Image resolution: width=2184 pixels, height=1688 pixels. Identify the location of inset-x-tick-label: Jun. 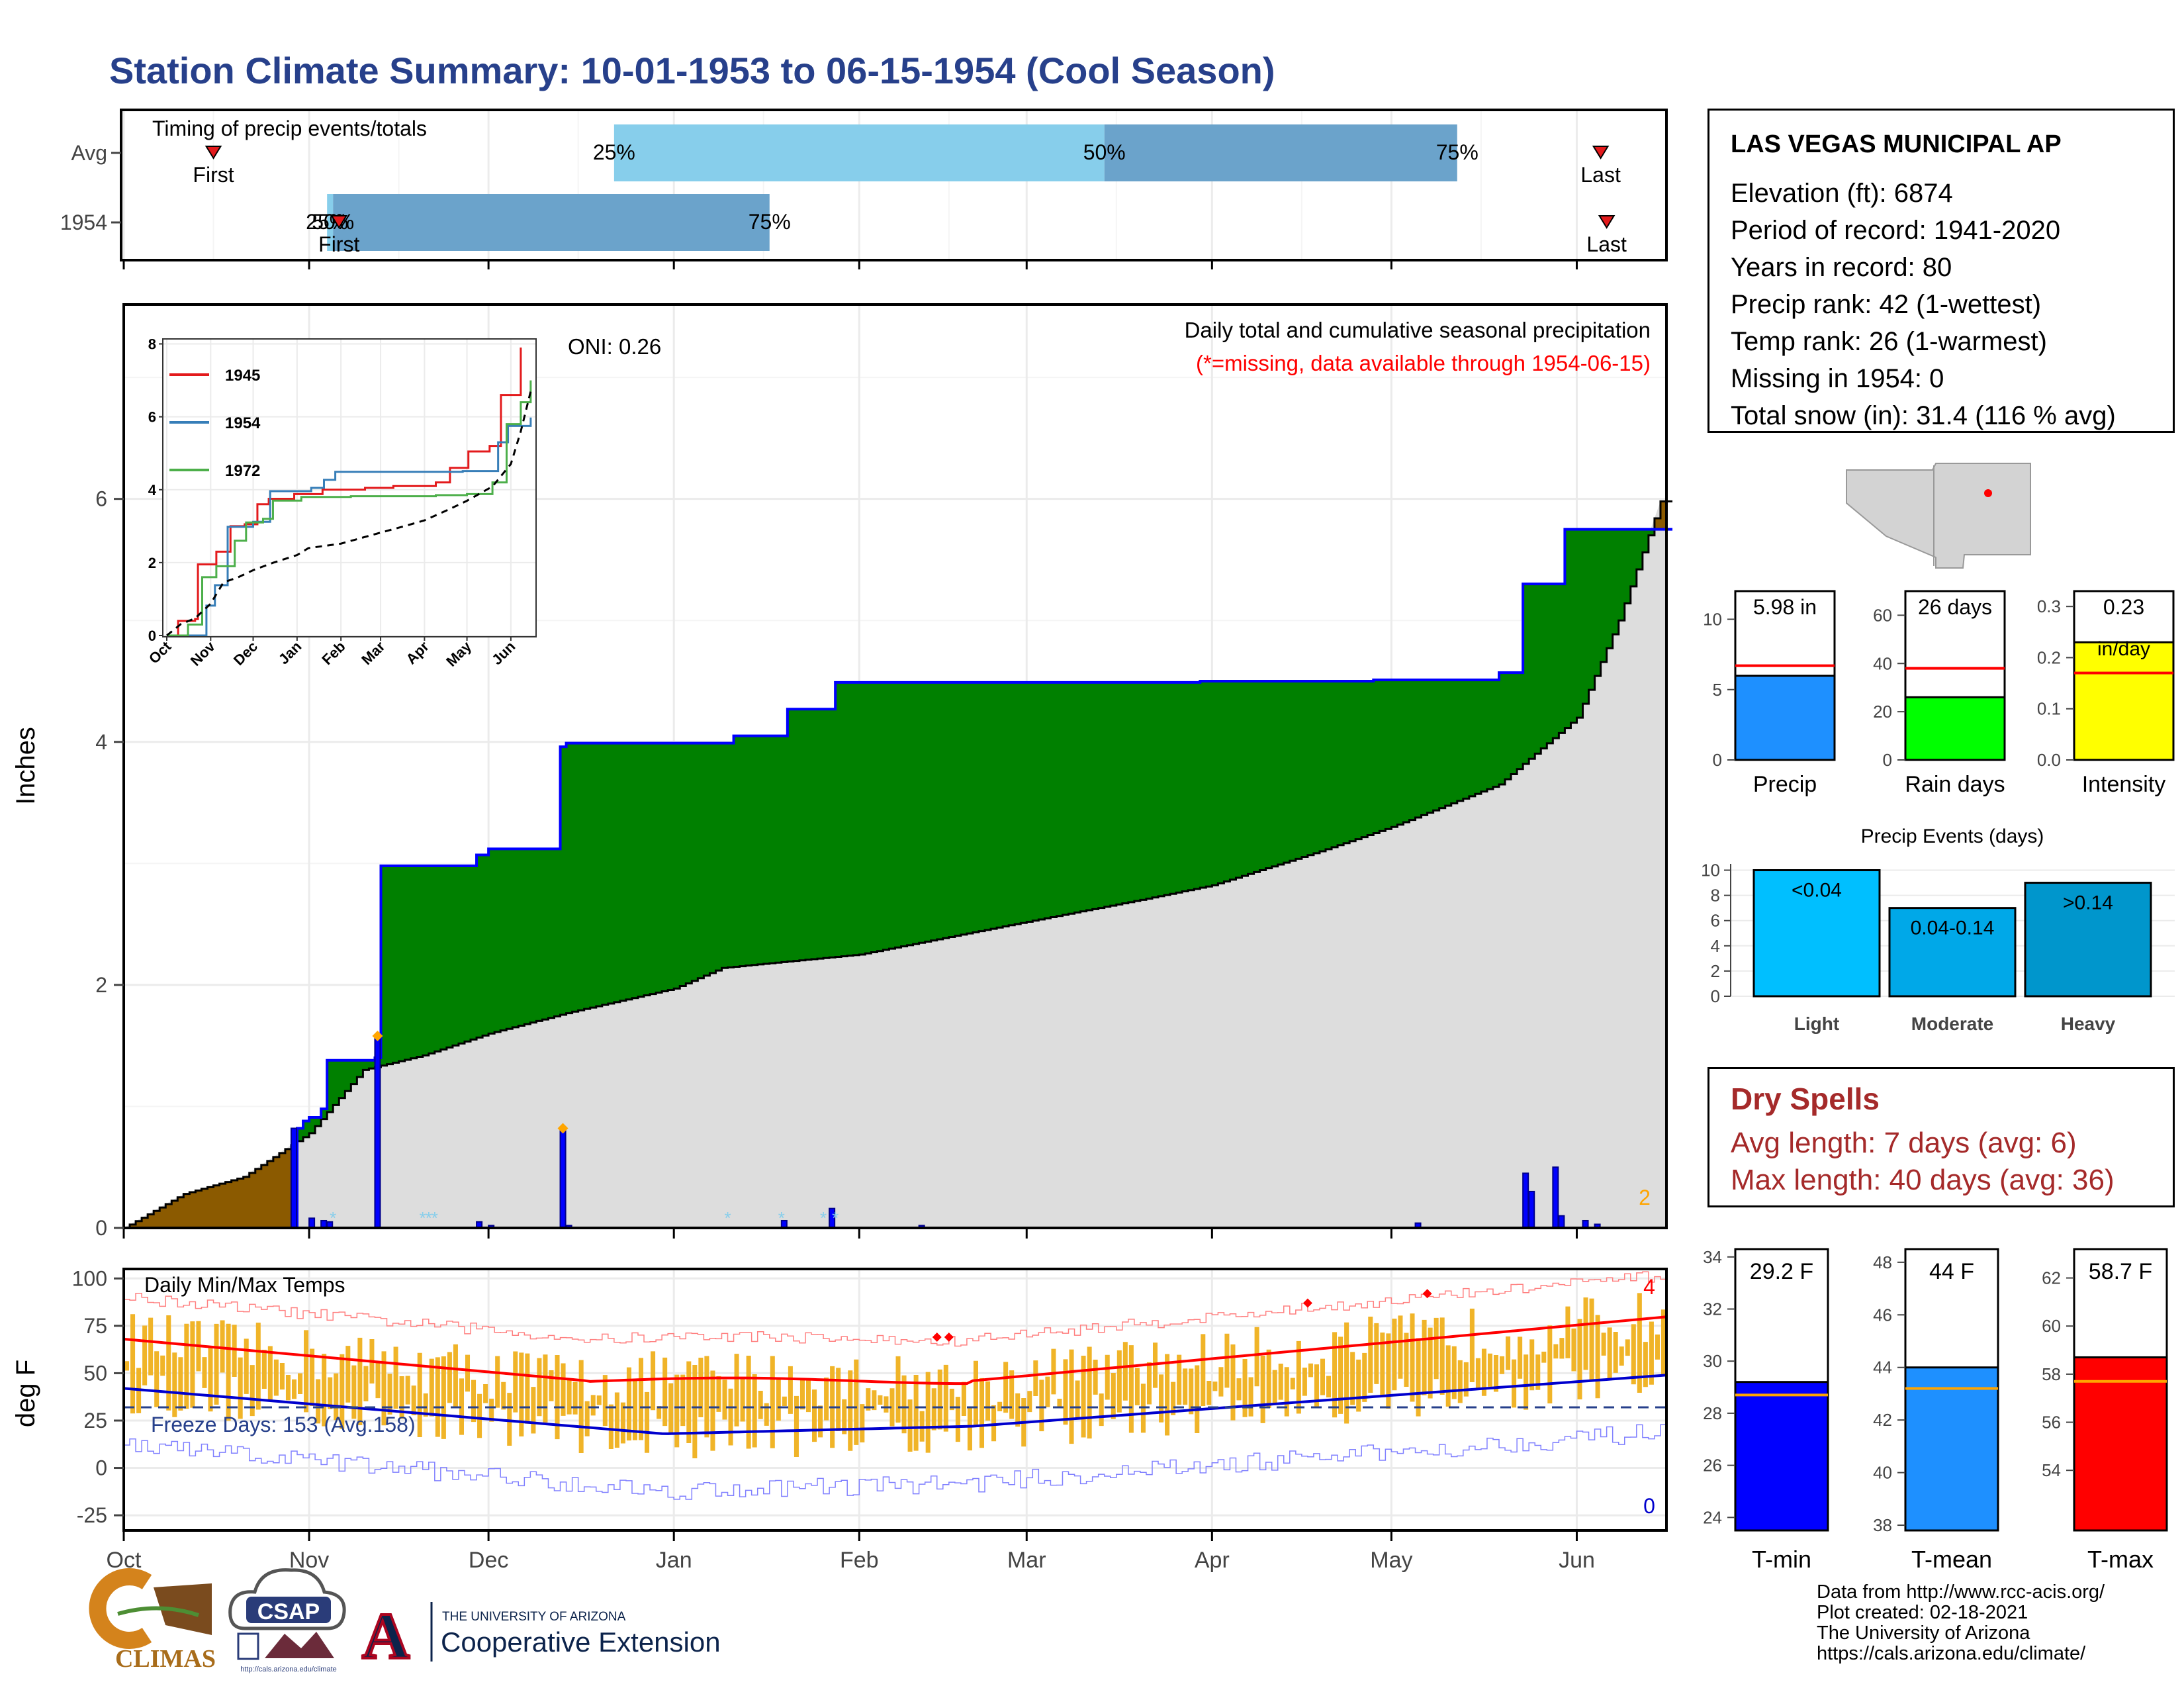
(503, 653).